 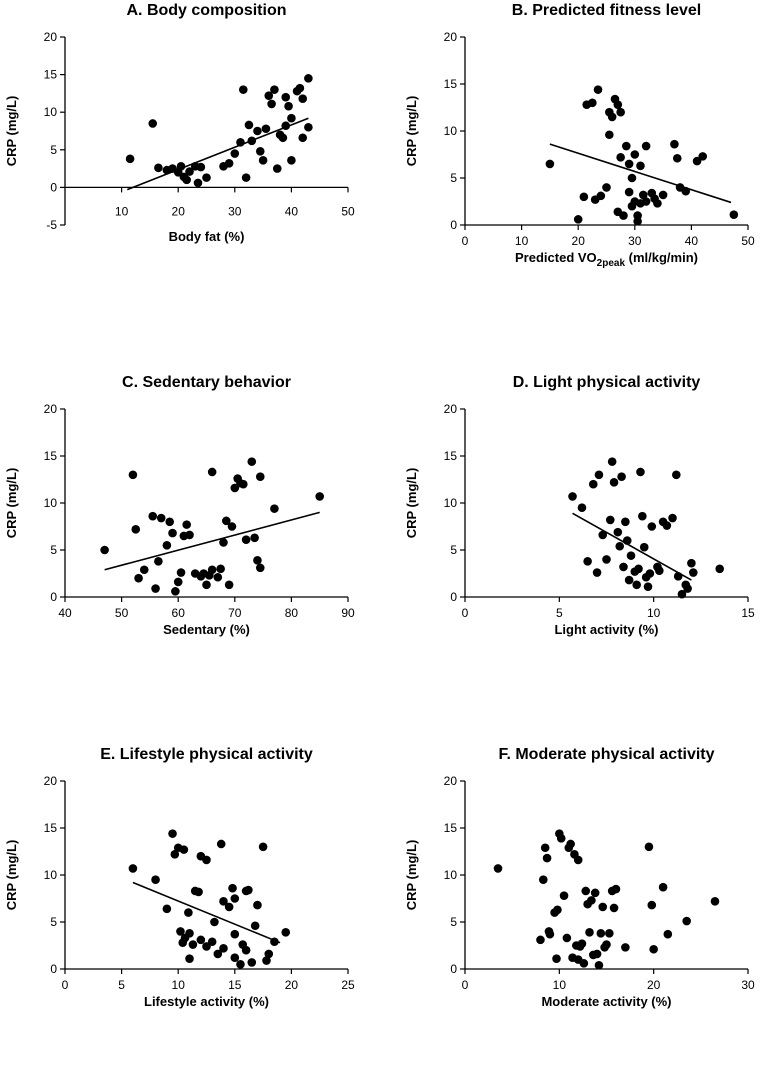 What do you see at coordinates (465, 613) in the screenshot?
I see `x-tick-label: 0` at bounding box center [465, 613].